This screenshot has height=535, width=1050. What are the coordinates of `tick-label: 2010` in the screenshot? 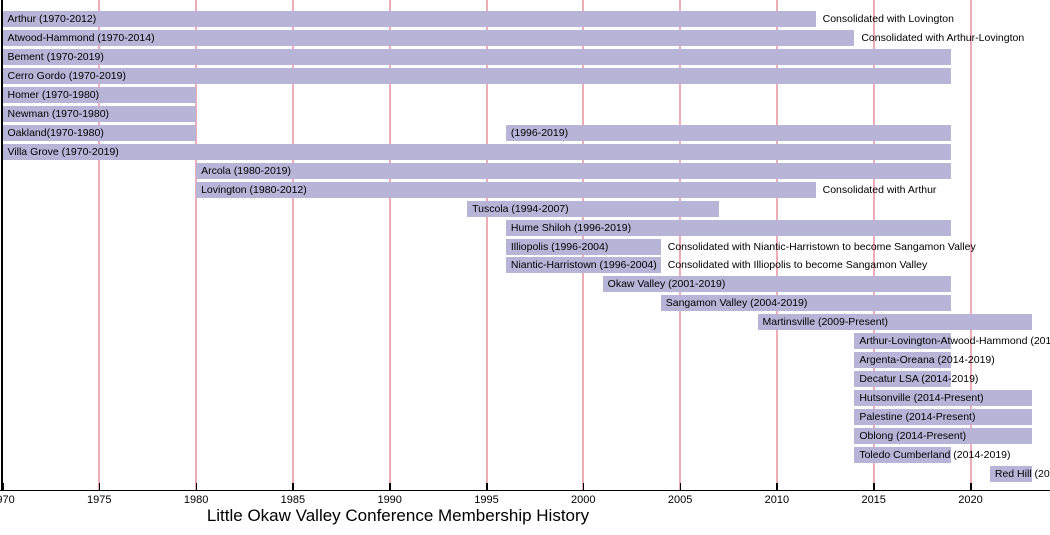 It's located at (777, 499).